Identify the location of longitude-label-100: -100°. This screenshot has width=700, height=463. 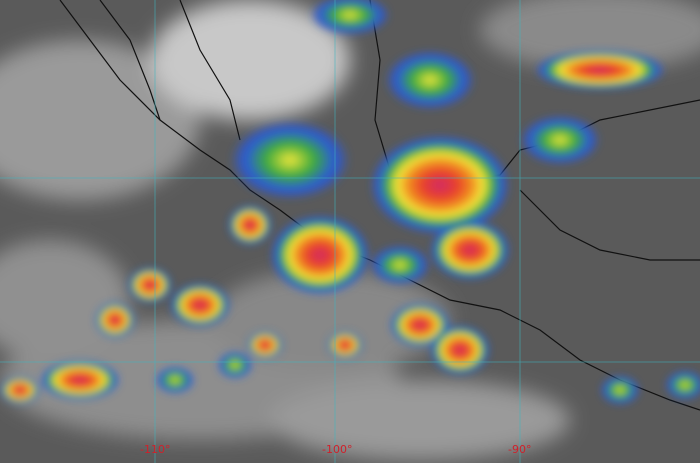
(337, 449).